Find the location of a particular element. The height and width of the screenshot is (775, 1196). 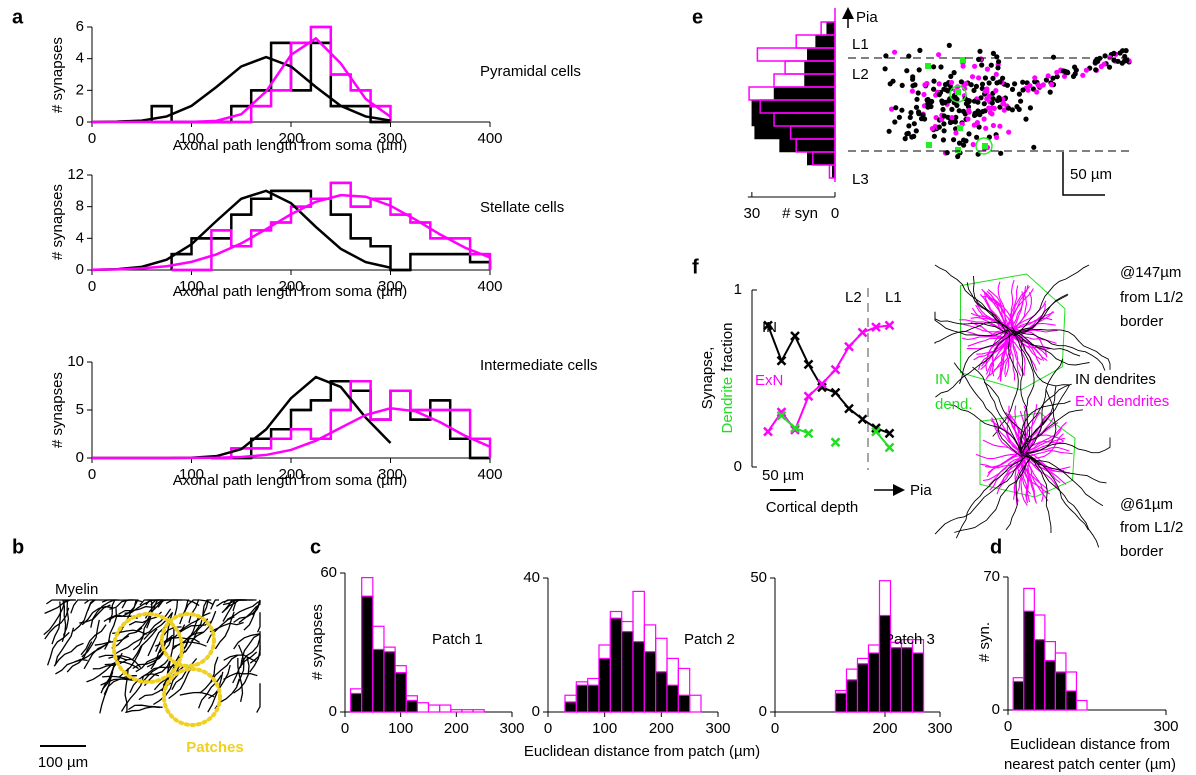

y-tick-label: 10 is located at coordinates (75, 361).